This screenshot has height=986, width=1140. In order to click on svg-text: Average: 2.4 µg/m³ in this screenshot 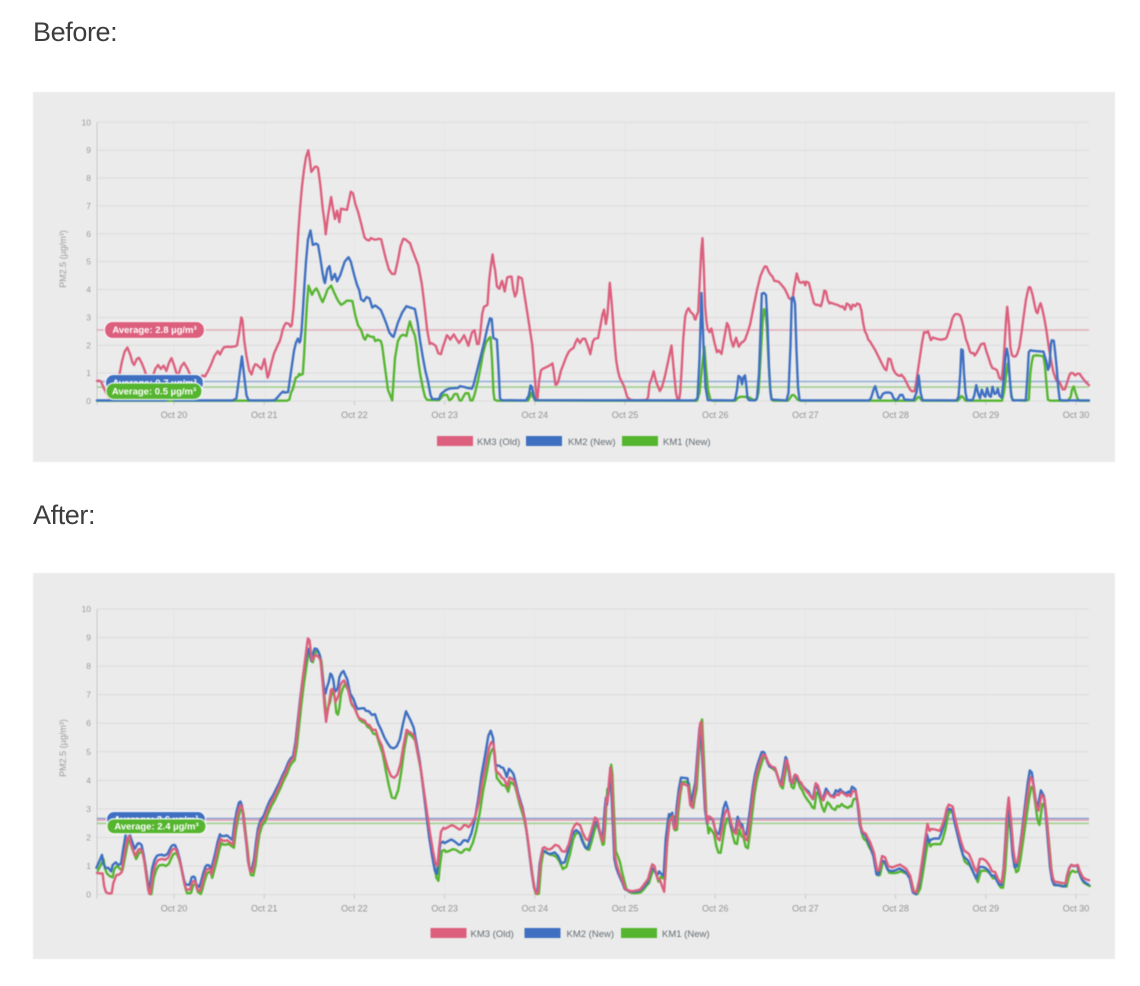, I will do `click(156, 827)`.